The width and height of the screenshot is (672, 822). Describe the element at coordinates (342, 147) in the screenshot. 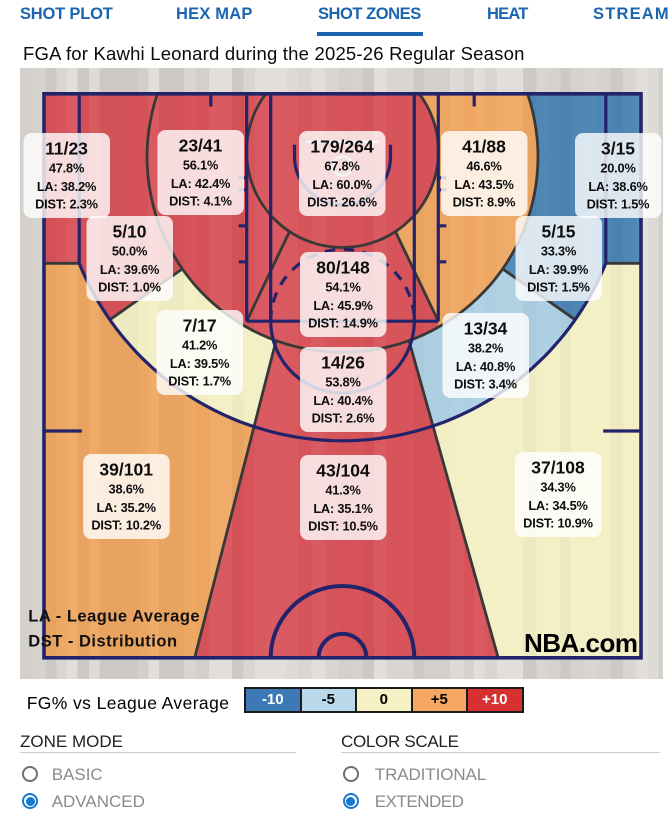

I see `svg-text: 179/264` at that location.